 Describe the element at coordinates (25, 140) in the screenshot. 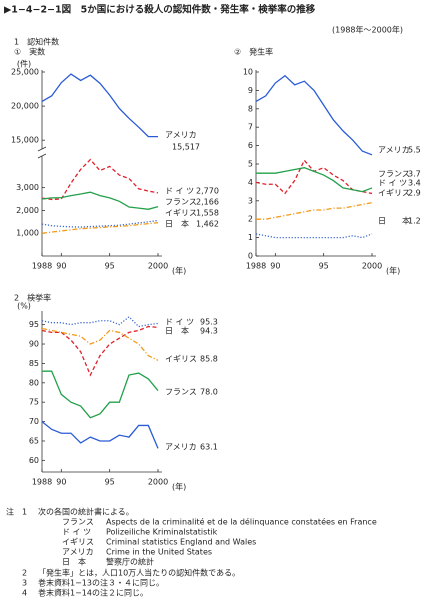

I see `y-tick-label: 15,000` at that location.